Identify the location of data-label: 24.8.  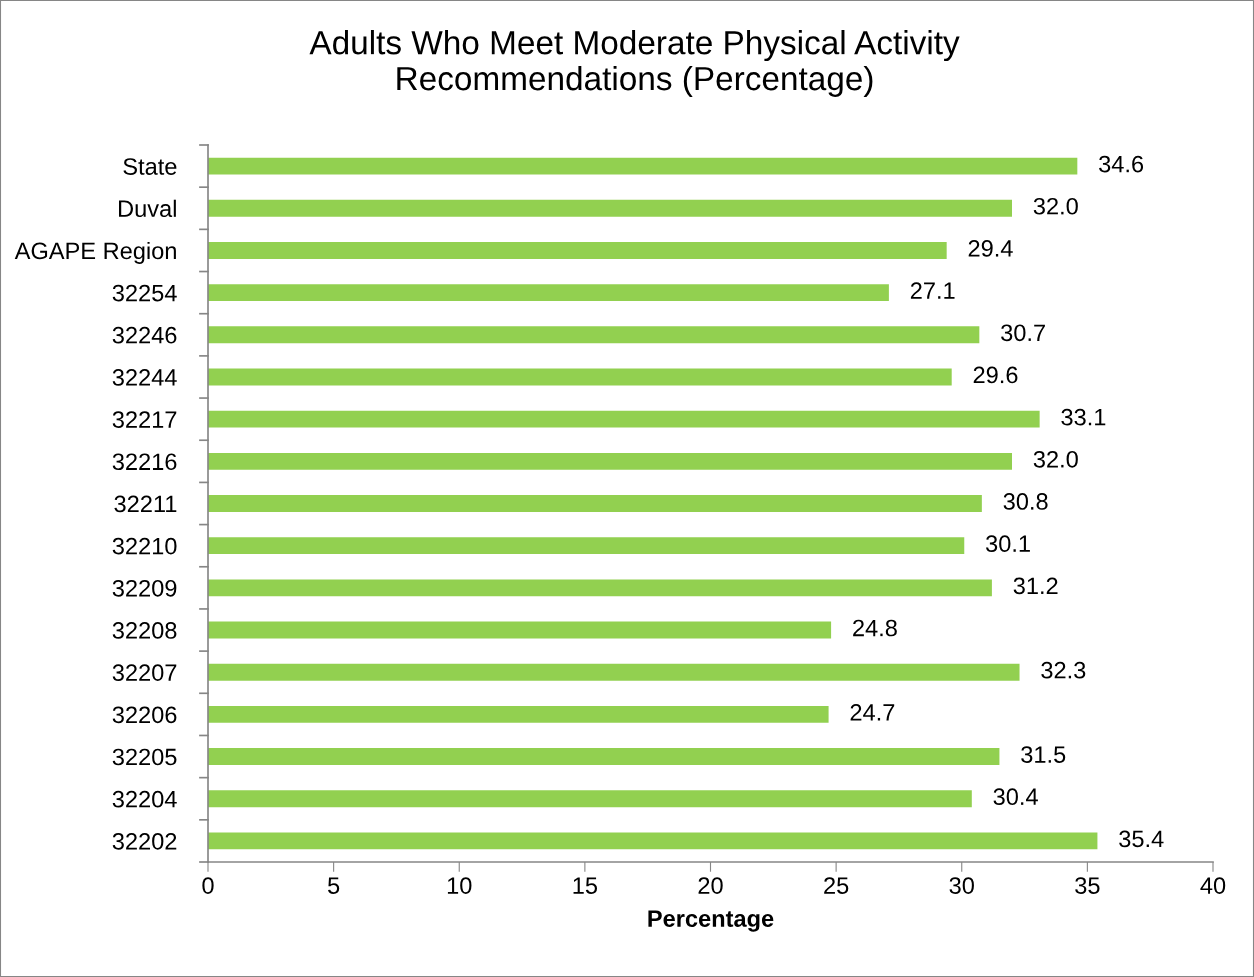
(875, 628).